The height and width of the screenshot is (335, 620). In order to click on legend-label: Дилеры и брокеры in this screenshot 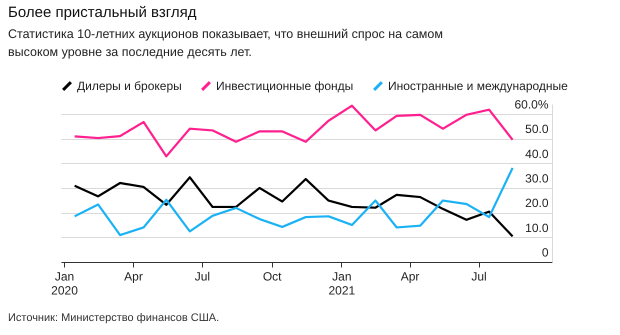, I will do `click(129, 86)`.